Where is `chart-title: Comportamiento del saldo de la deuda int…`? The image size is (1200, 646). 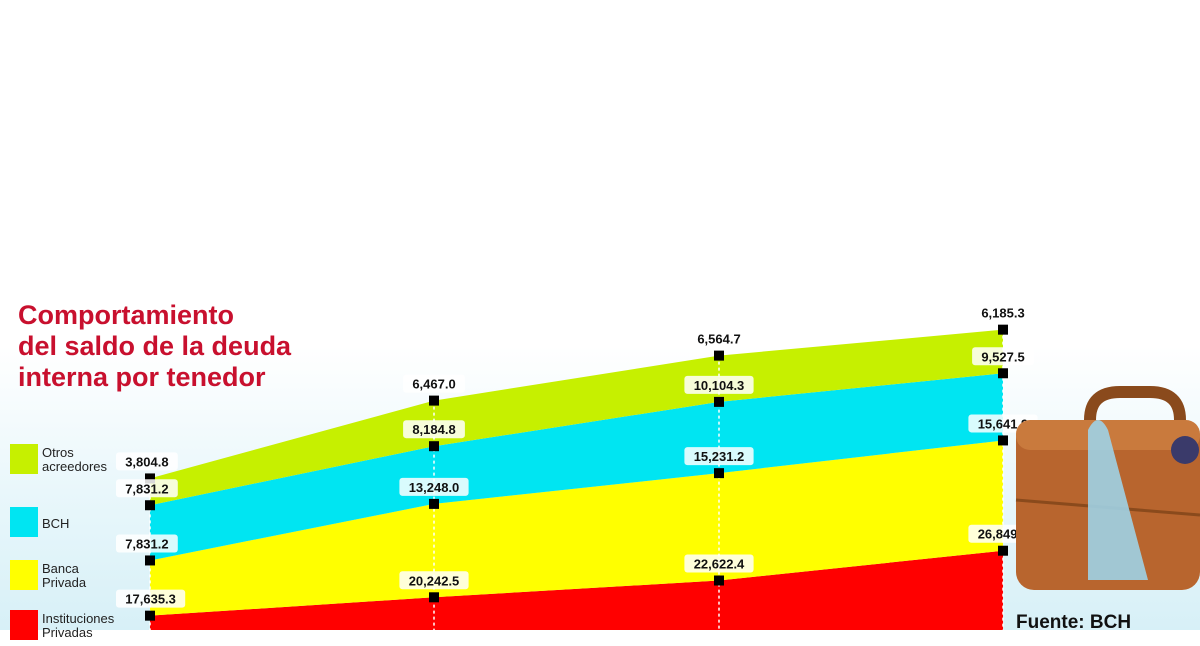 chart-title: Comportamiento del saldo de la deuda int… is located at coordinates (178, 346).